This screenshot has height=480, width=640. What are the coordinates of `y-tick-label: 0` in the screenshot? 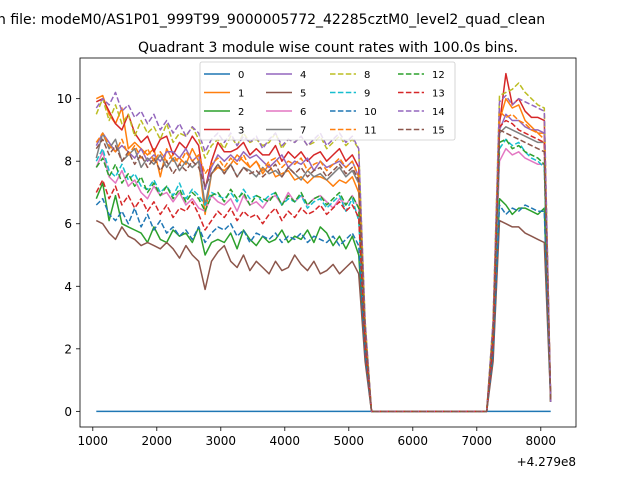 It's located at (68, 412).